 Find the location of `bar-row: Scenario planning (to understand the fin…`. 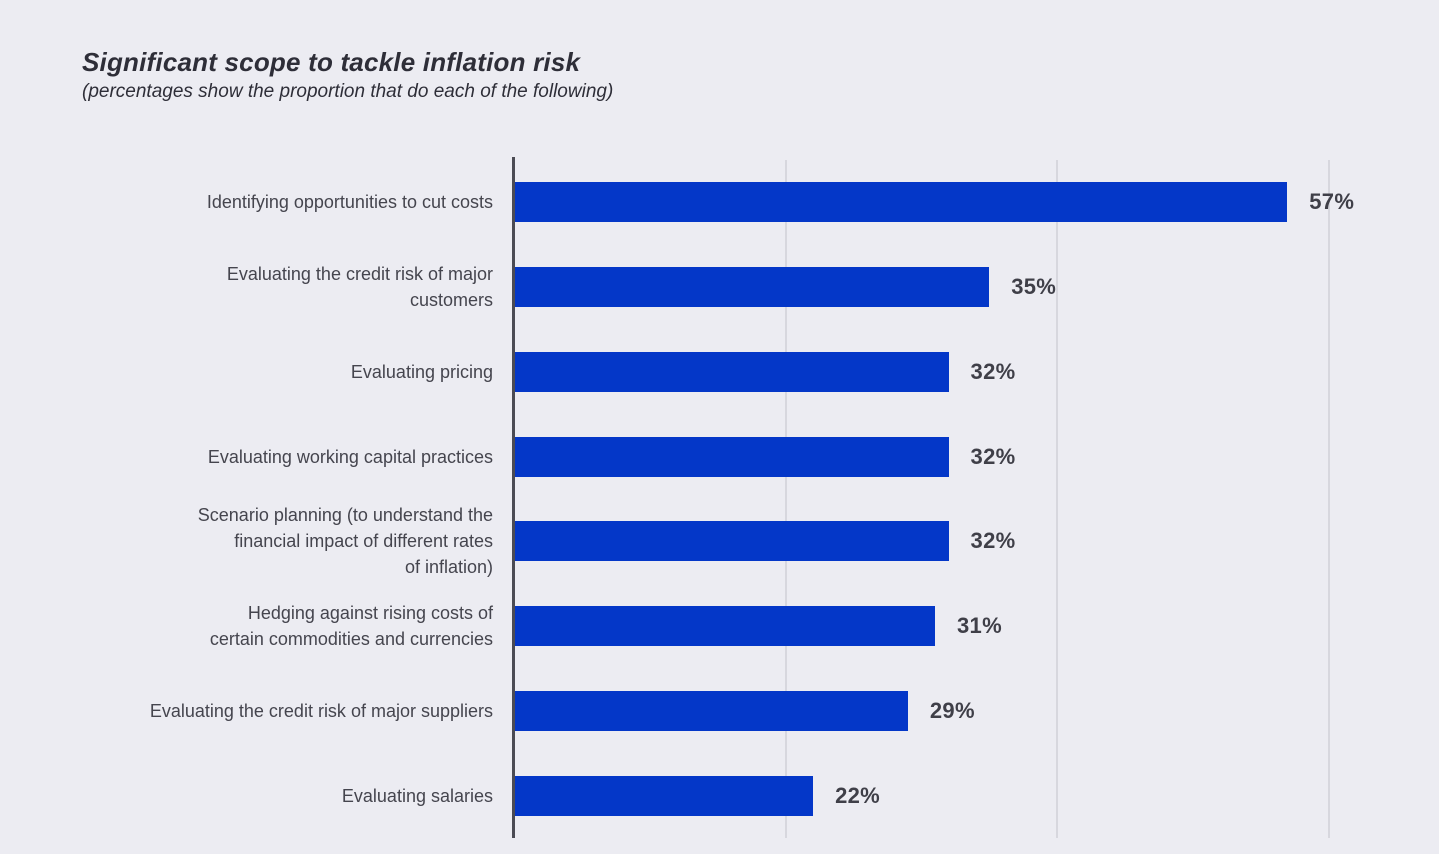

bar-row: Scenario planning (to understand the fin… is located at coordinates (719, 541).